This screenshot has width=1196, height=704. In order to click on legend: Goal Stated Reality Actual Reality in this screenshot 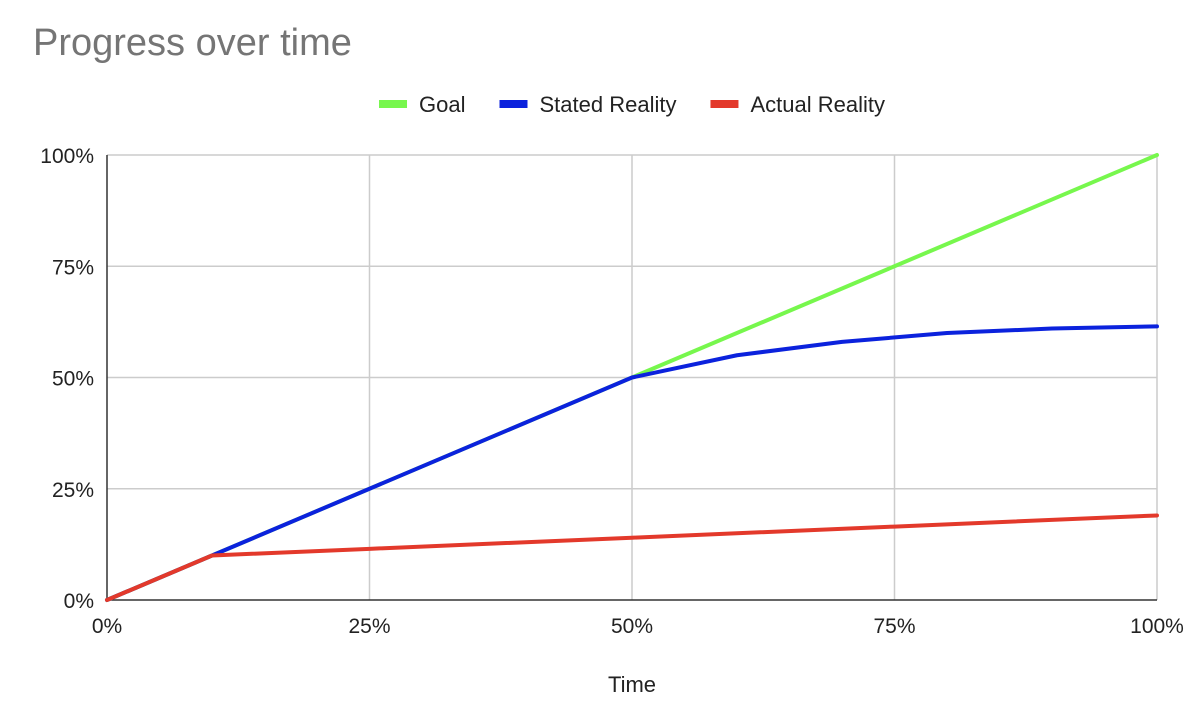, I will do `click(632, 104)`.